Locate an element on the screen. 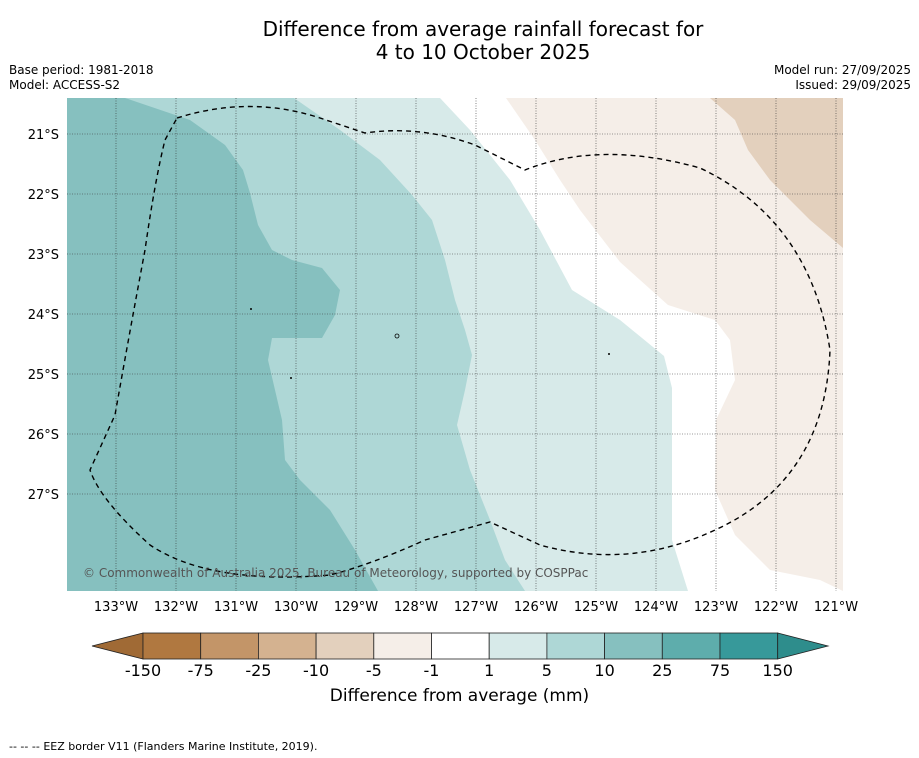  colorbar-tick-label: -1 is located at coordinates (431, 670).